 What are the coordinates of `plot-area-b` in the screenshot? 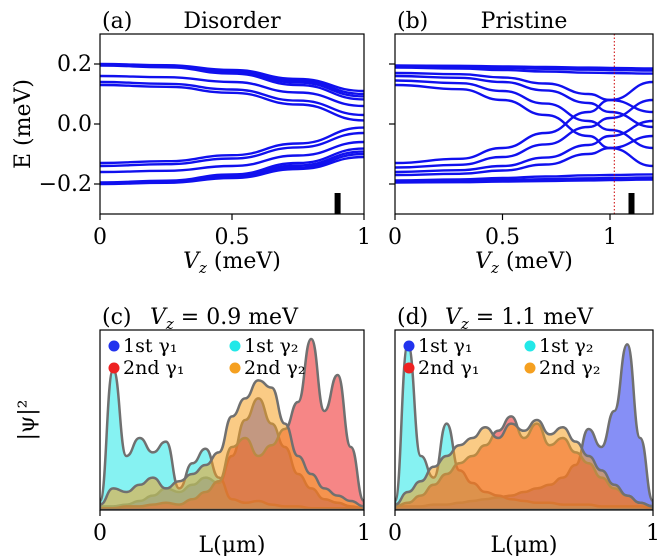 It's located at (524, 124).